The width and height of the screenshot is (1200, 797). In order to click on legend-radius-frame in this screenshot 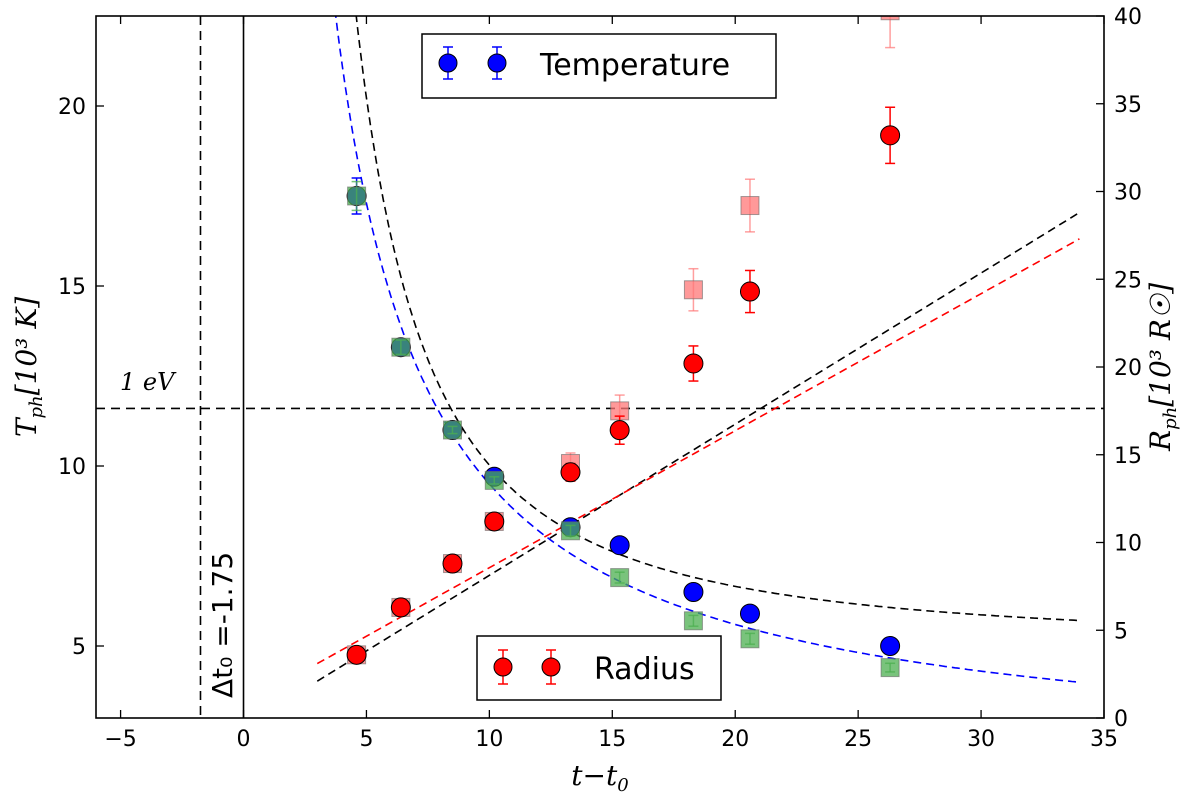, I will do `click(599, 668)`.